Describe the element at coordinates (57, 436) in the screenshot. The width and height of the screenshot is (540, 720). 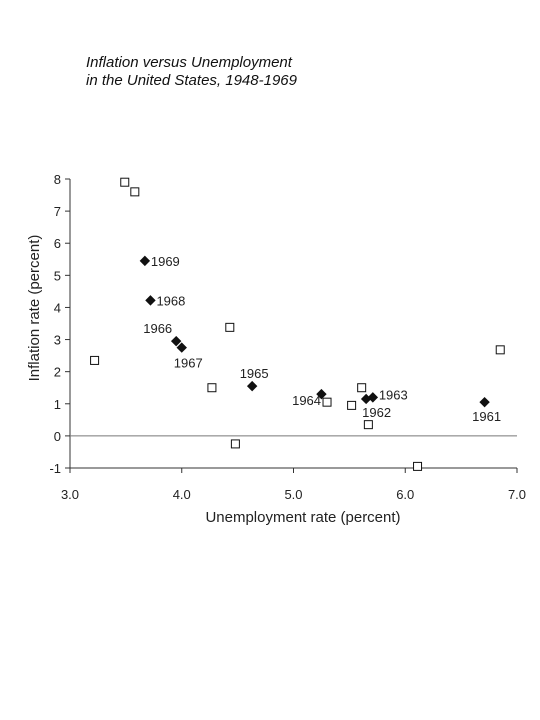
I see `y-tick-label: 0` at that location.